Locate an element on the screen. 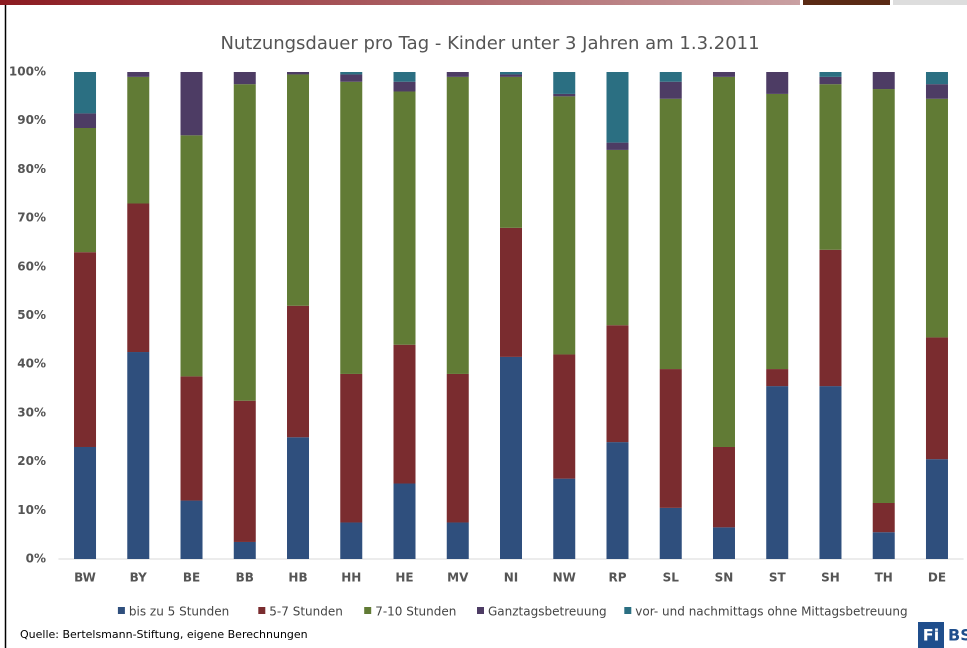 The image size is (967, 648). y-tick-label: 30% is located at coordinates (31, 412).